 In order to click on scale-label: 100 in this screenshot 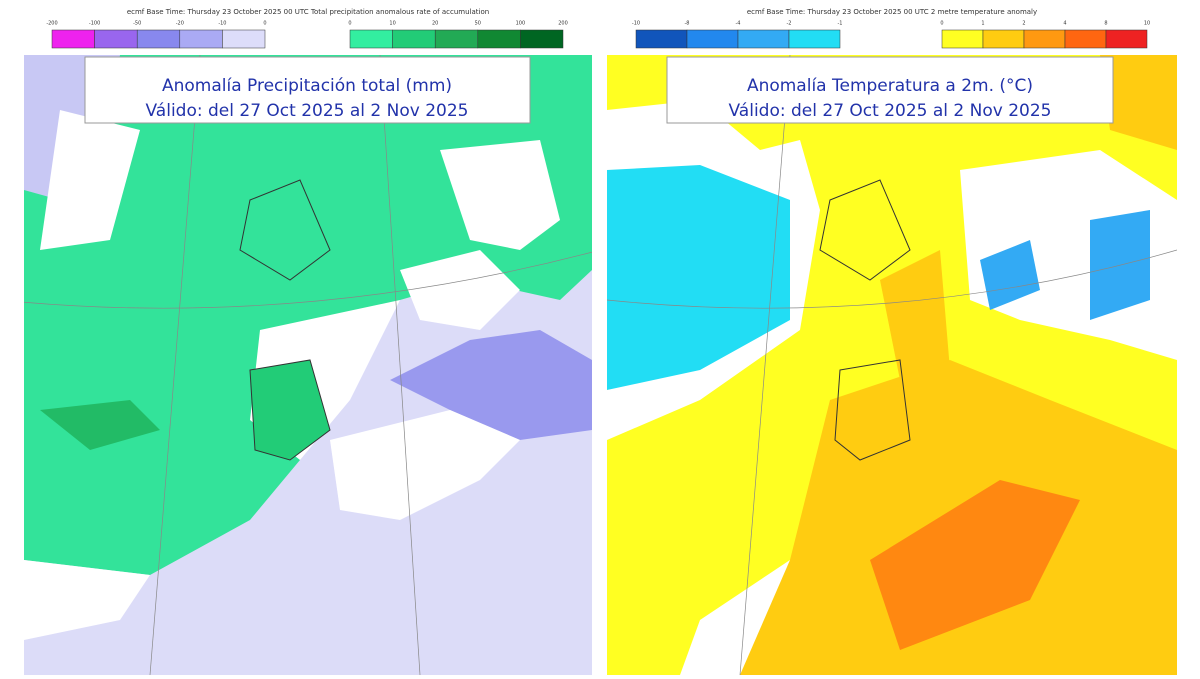, I will do `click(521, 24)`.